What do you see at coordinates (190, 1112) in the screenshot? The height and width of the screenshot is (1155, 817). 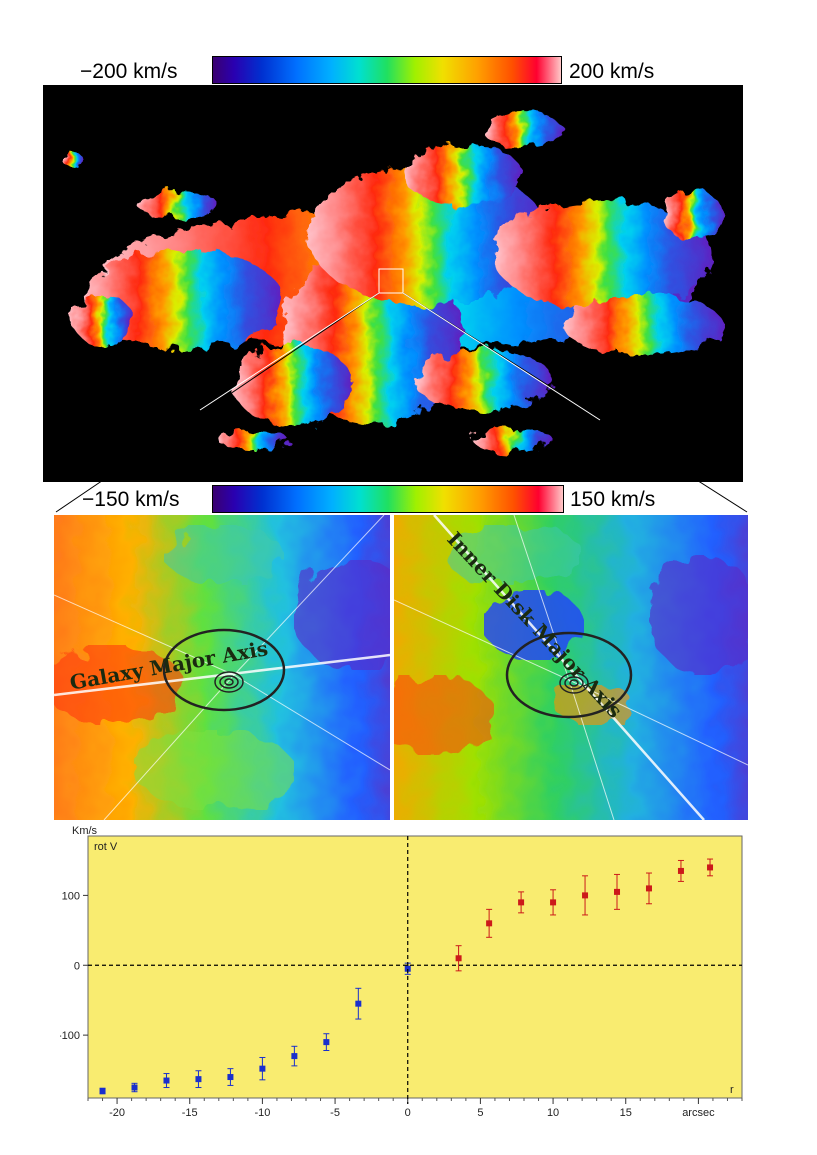 I see `x-tick-label: -15` at bounding box center [190, 1112].